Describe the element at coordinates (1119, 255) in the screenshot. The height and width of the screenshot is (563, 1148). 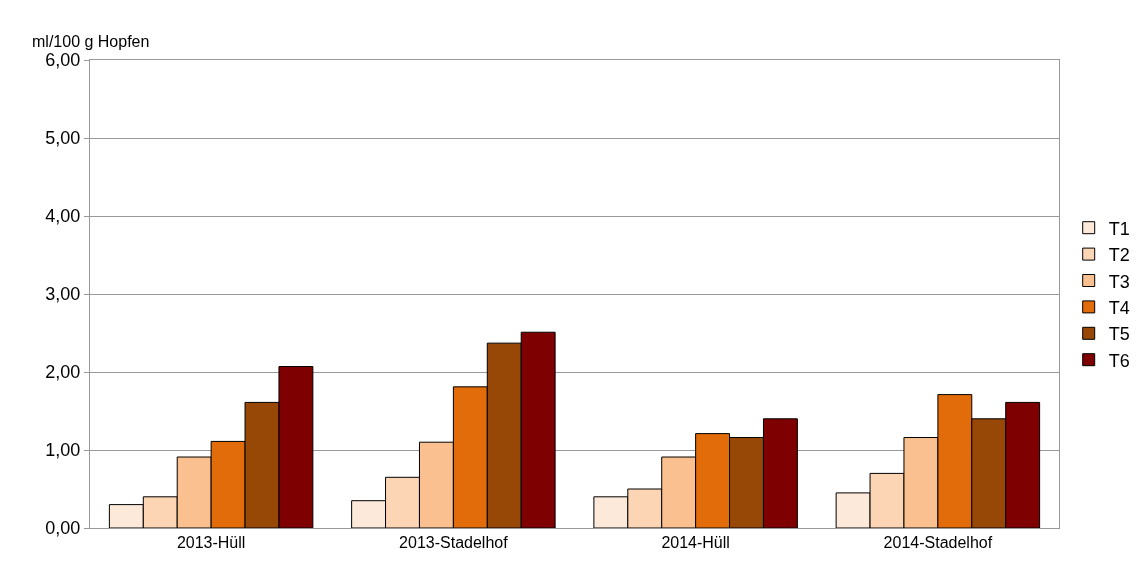
I see `legend-label: T2` at that location.